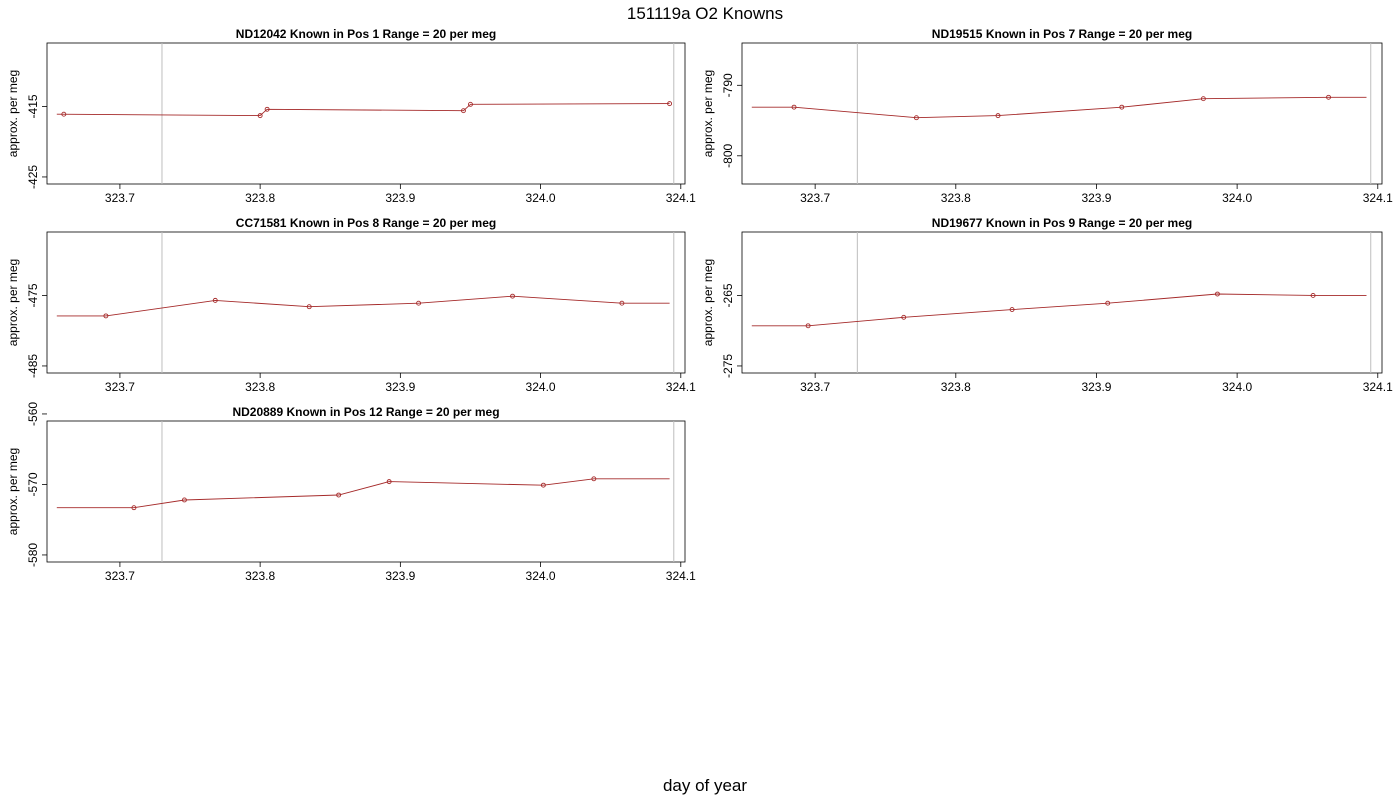 This screenshot has width=1400, height=800. I want to click on x-axis-title: day of year, so click(705, 785).